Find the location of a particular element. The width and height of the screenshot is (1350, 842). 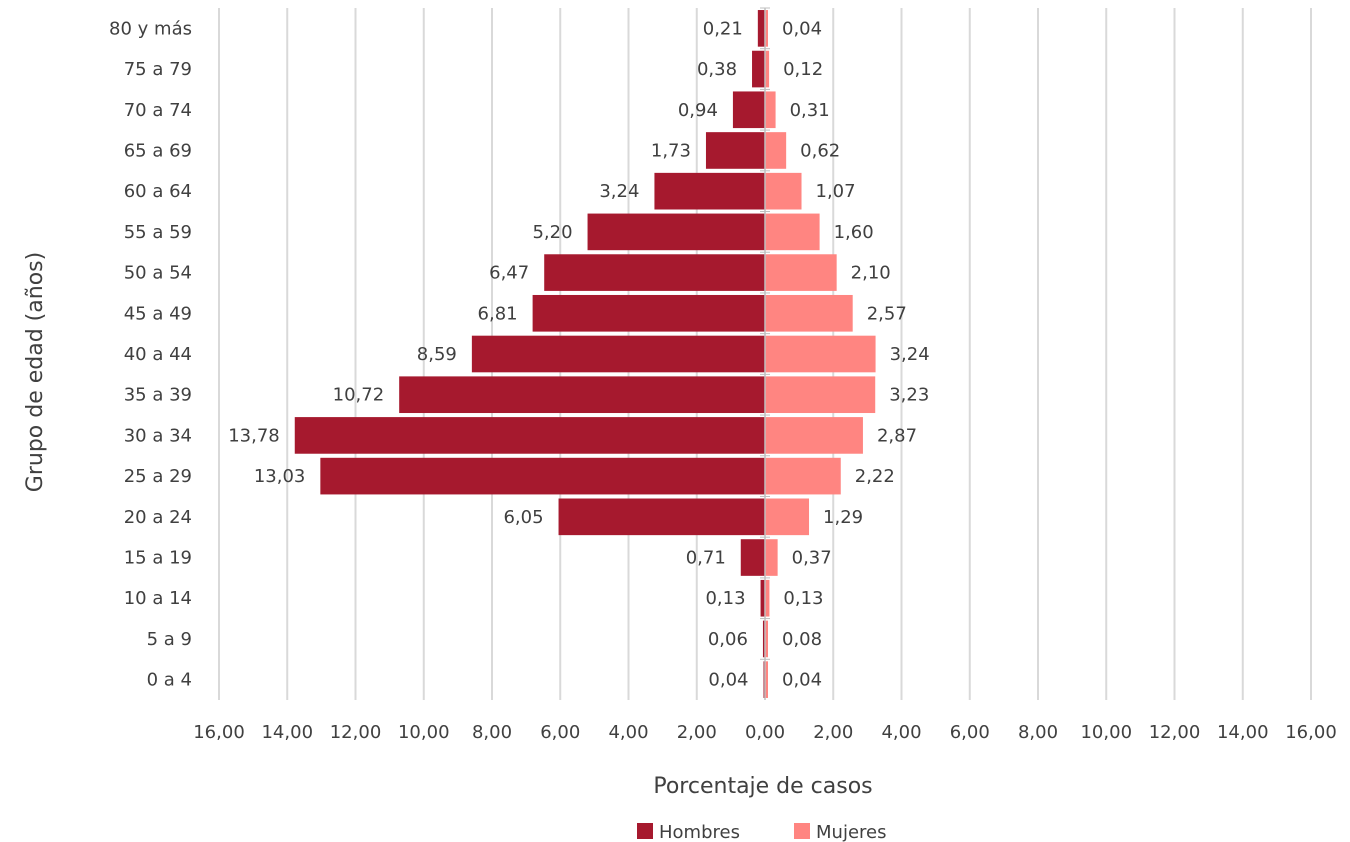

data-label-hombres: 0,06 is located at coordinates (728, 639).